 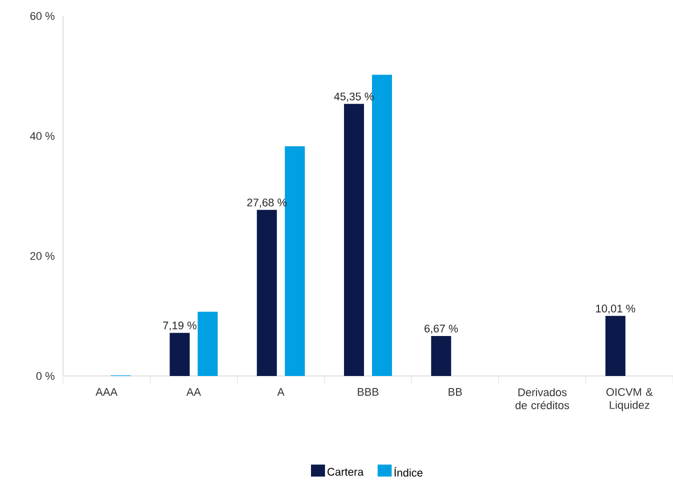 What do you see at coordinates (408, 471) in the screenshot?
I see `legend-label: Índice` at bounding box center [408, 471].